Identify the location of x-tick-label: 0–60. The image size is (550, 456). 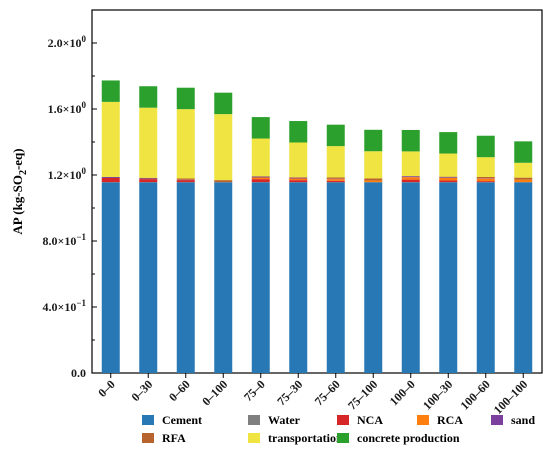
(179, 390).